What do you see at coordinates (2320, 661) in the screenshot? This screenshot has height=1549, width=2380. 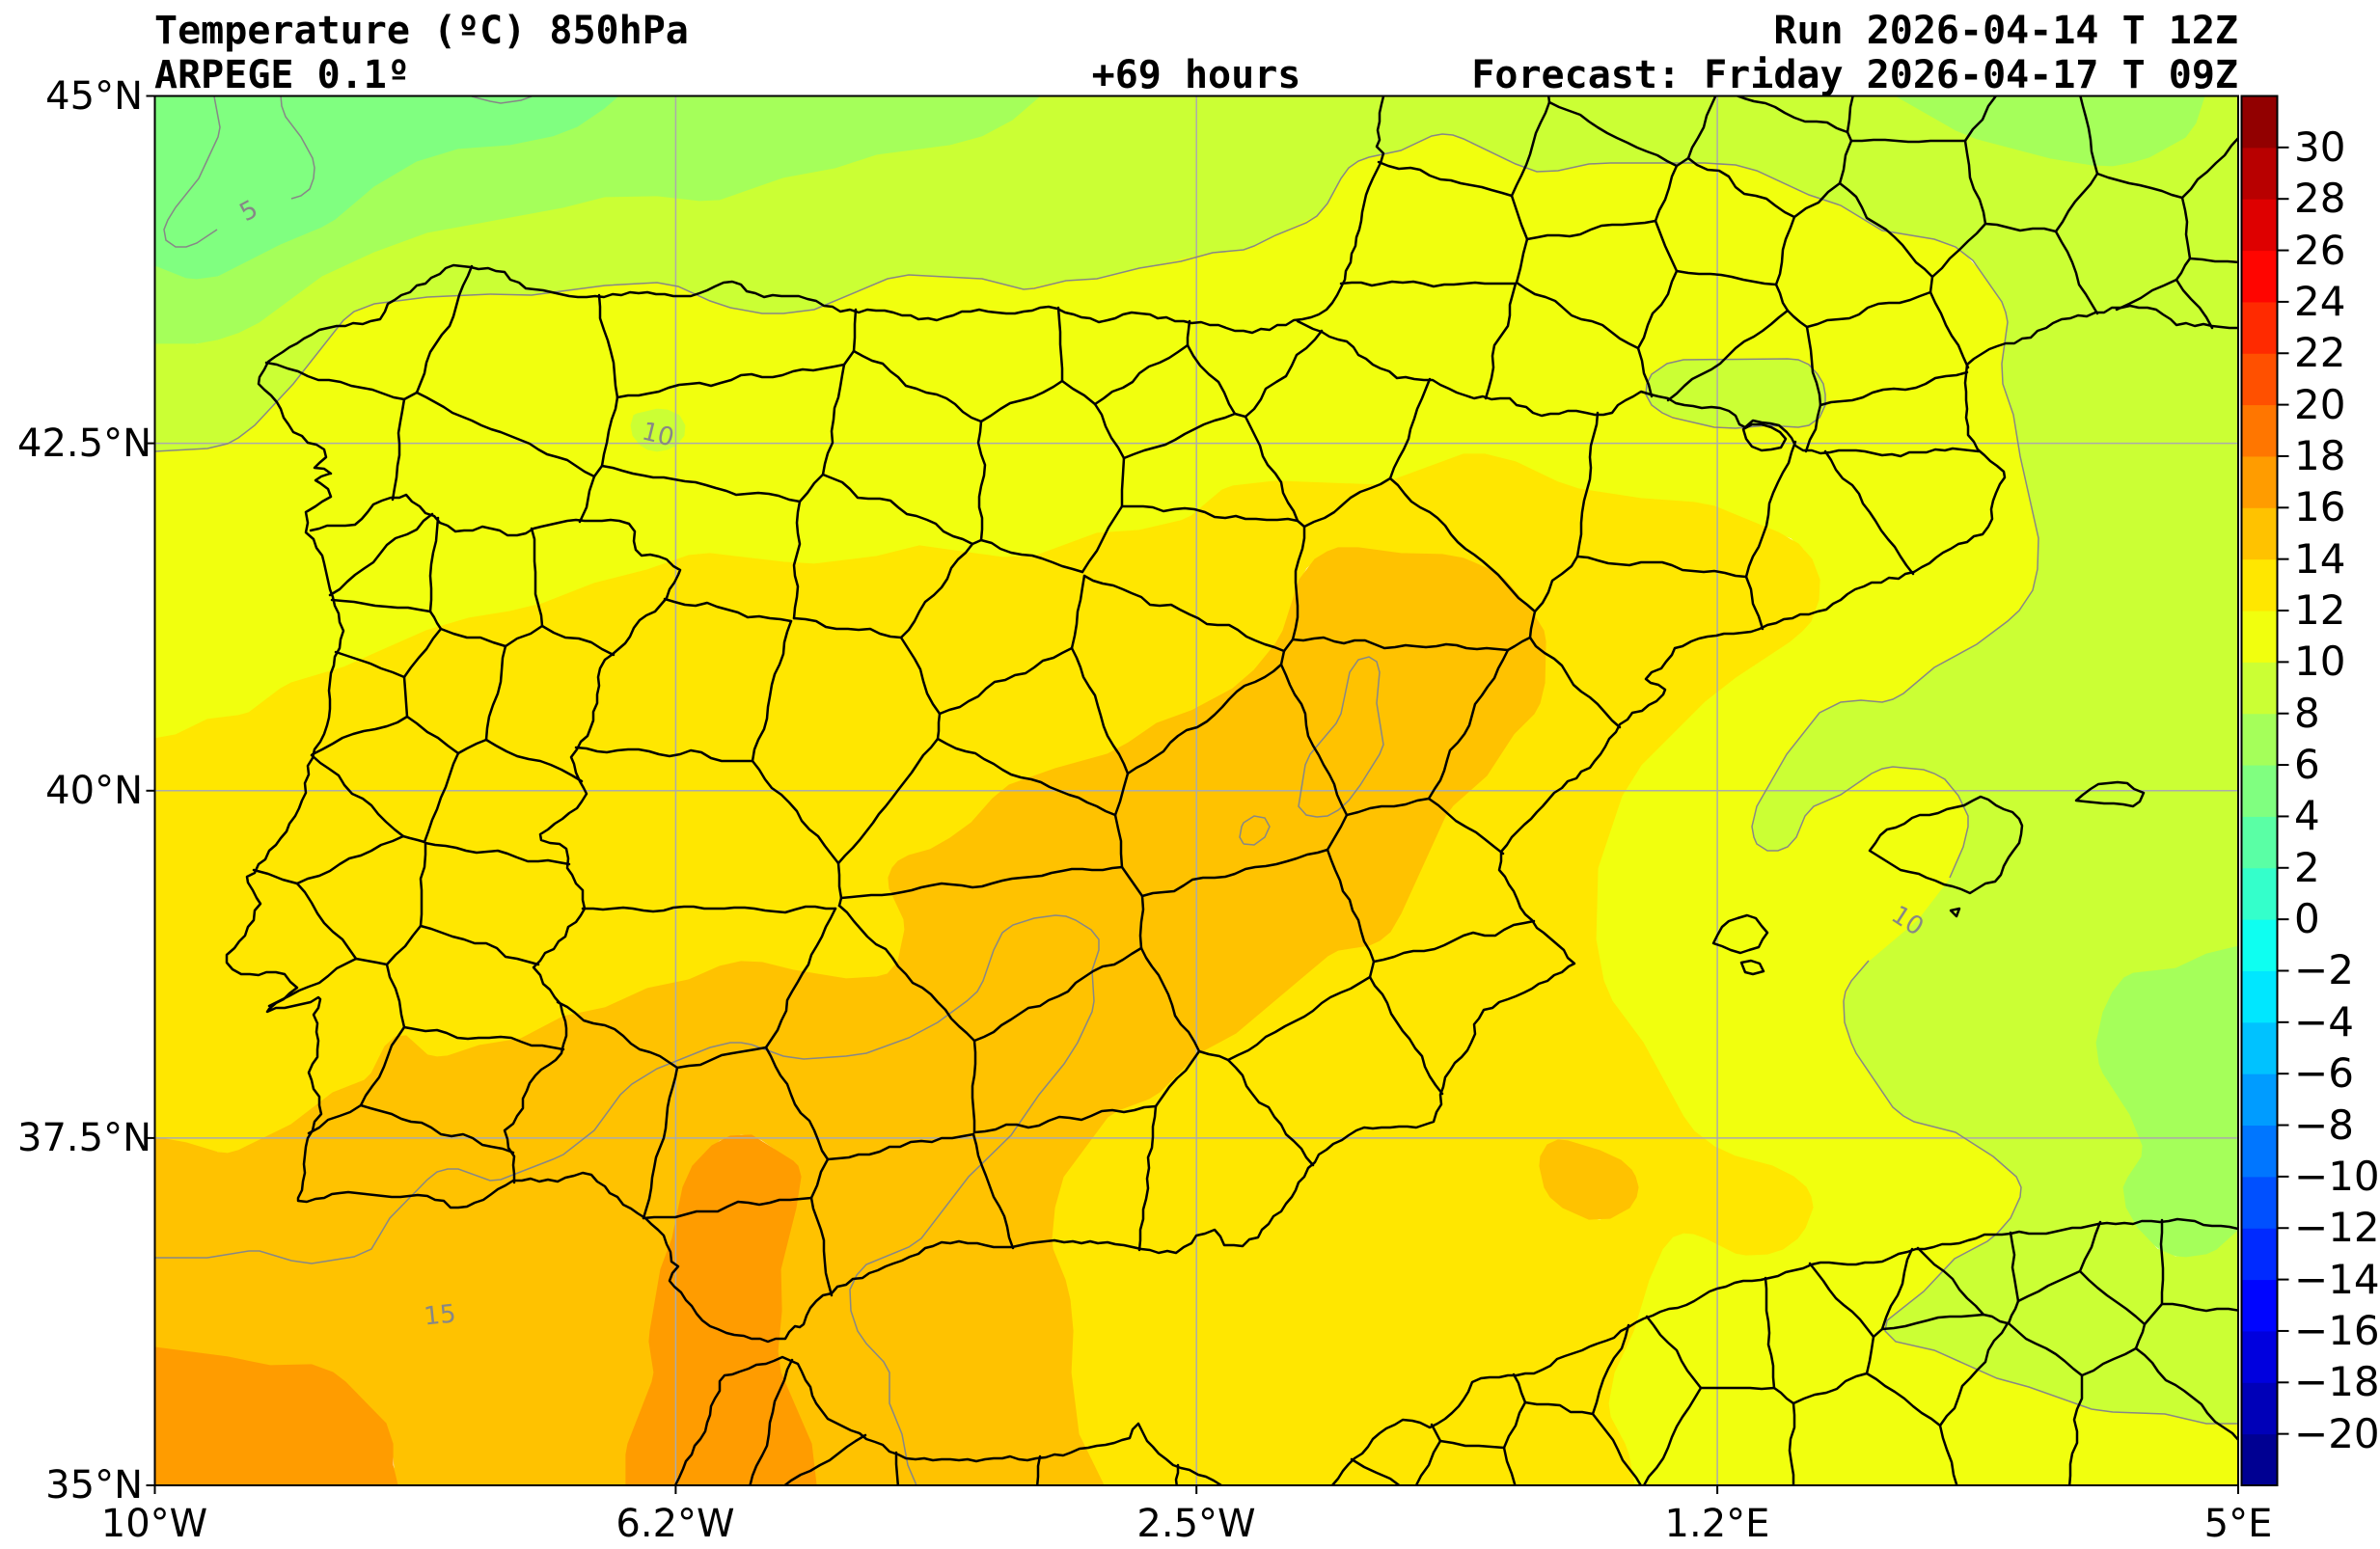 I see `colorbar-tick-label: 10` at bounding box center [2320, 661].